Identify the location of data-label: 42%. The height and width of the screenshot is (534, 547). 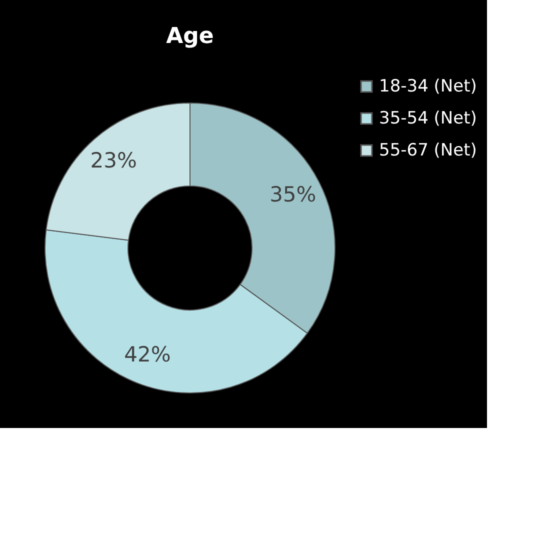
(147, 354).